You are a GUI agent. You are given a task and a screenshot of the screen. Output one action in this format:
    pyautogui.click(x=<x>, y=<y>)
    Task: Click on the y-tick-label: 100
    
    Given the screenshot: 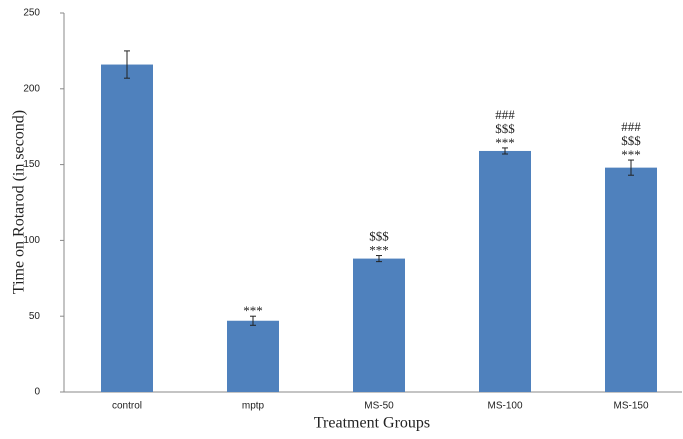 What is the action you would take?
    pyautogui.click(x=31, y=240)
    